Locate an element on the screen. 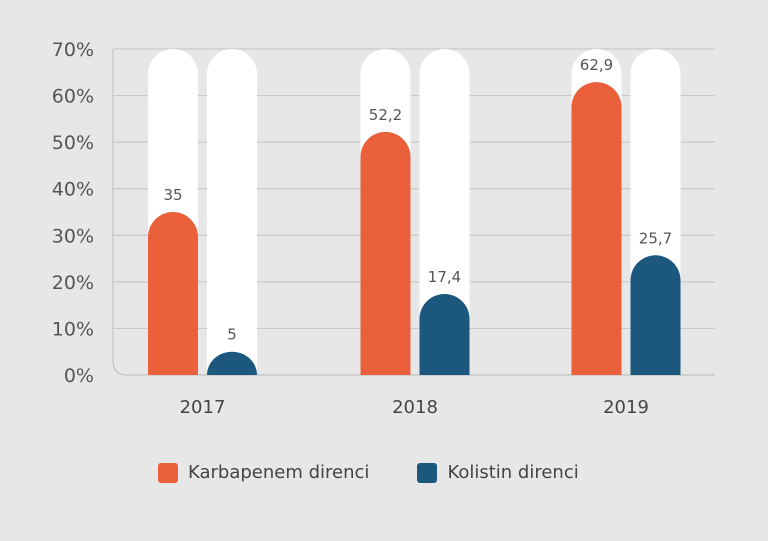 This screenshot has width=768, height=541. legend-item-karbapenem: Karbapenem direnci is located at coordinates (263, 472).